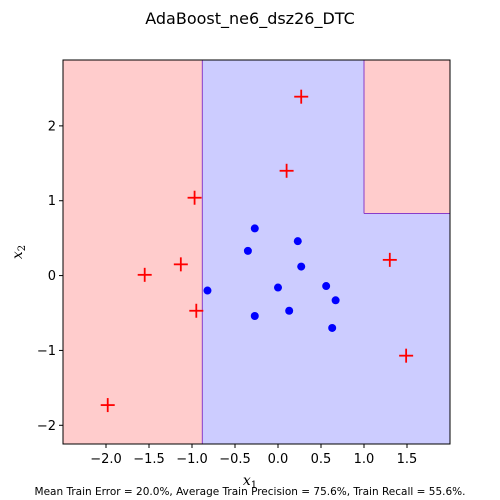 This screenshot has width=500, height=500. Describe the element at coordinates (52, 201) in the screenshot. I see `y-tick-label: 1` at that location.